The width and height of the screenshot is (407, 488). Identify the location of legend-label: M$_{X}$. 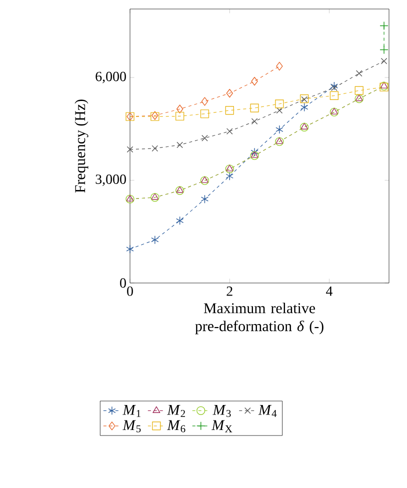
(221, 426).